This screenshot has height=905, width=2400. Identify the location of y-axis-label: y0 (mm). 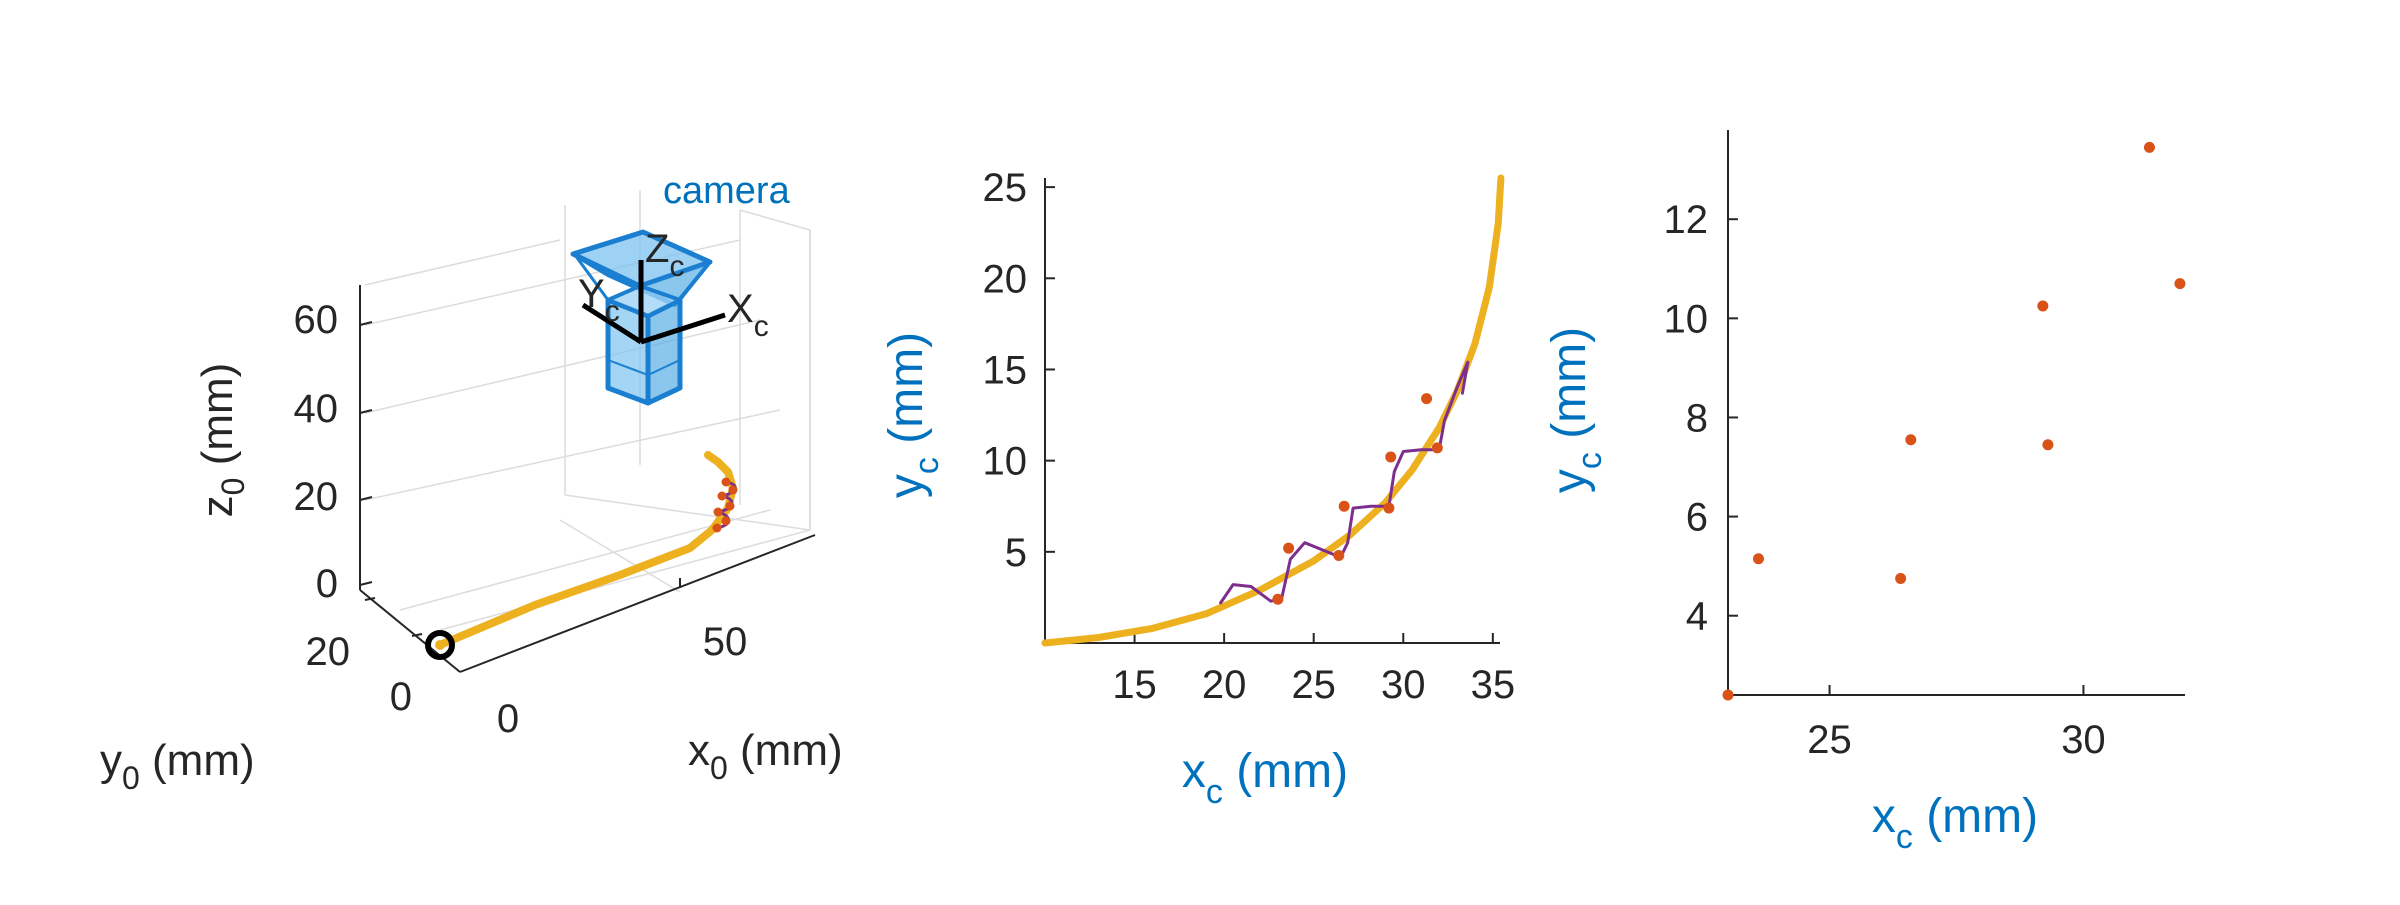
(177, 766).